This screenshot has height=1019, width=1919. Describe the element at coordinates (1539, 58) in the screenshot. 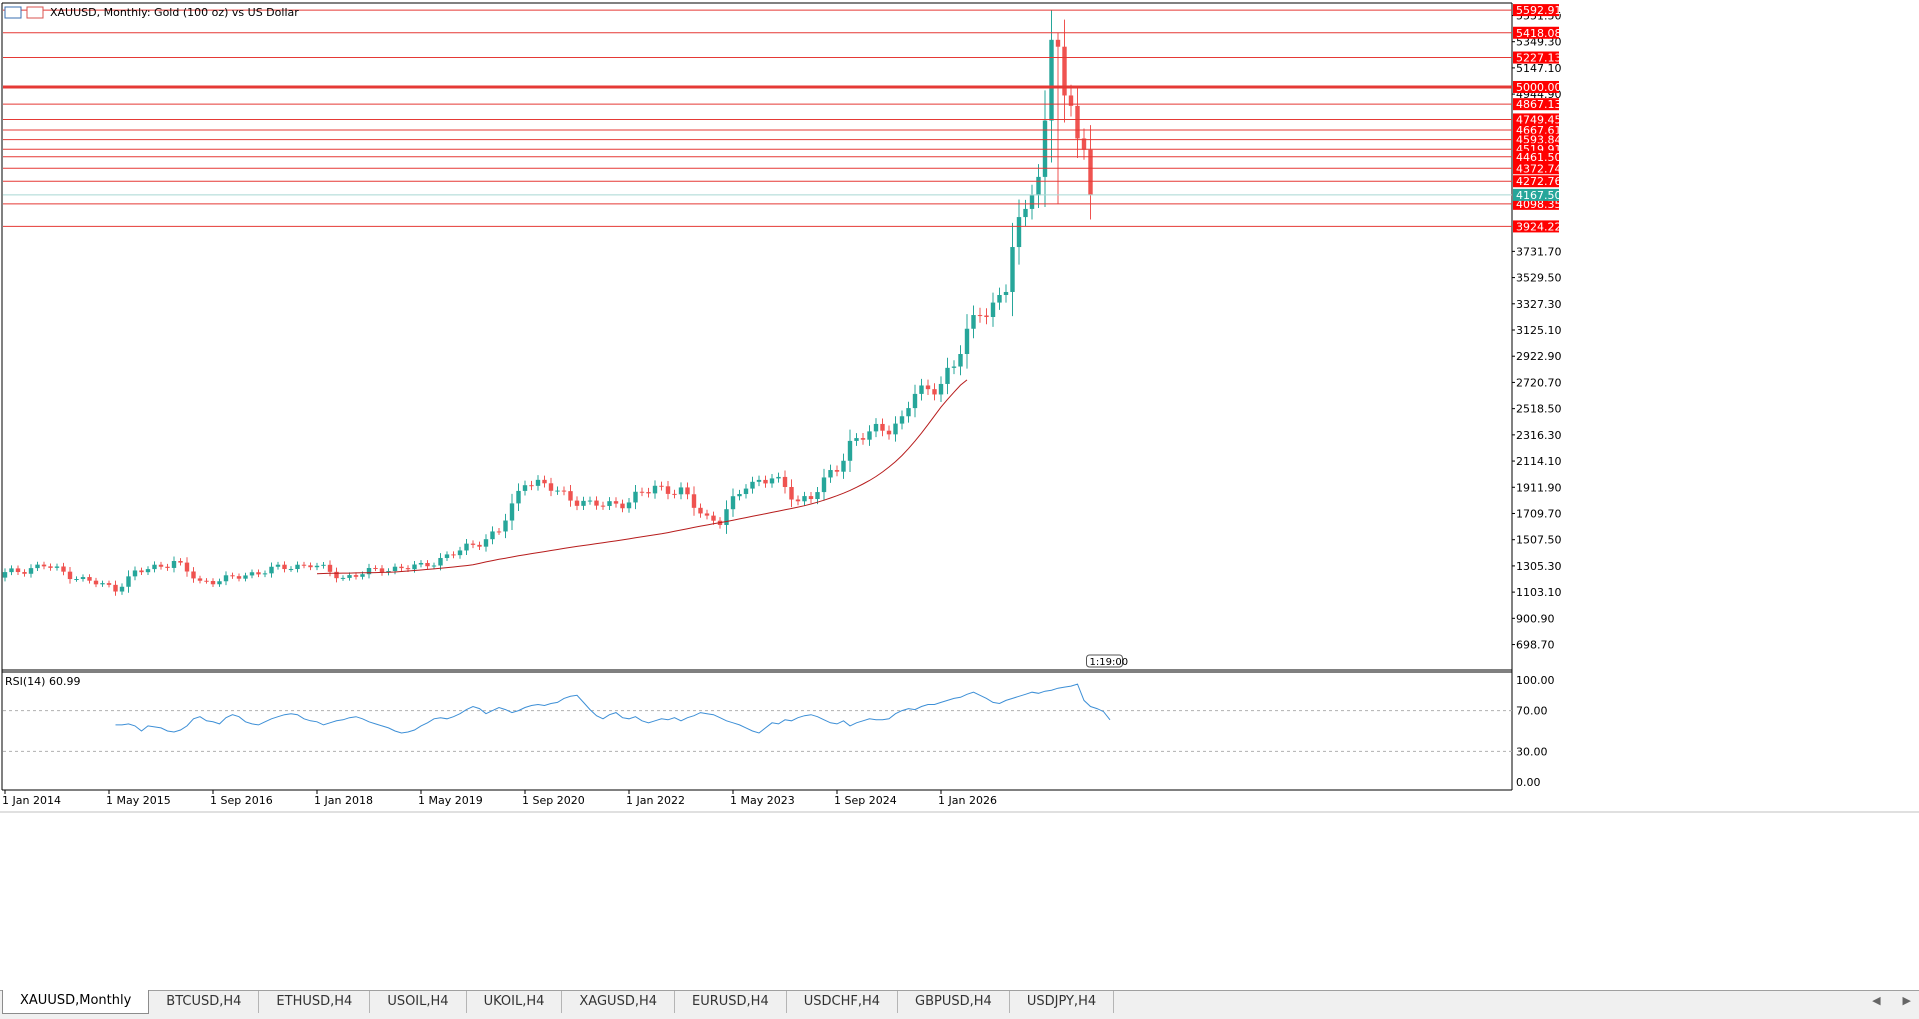

I see `price-level-label: 5227.13` at that location.